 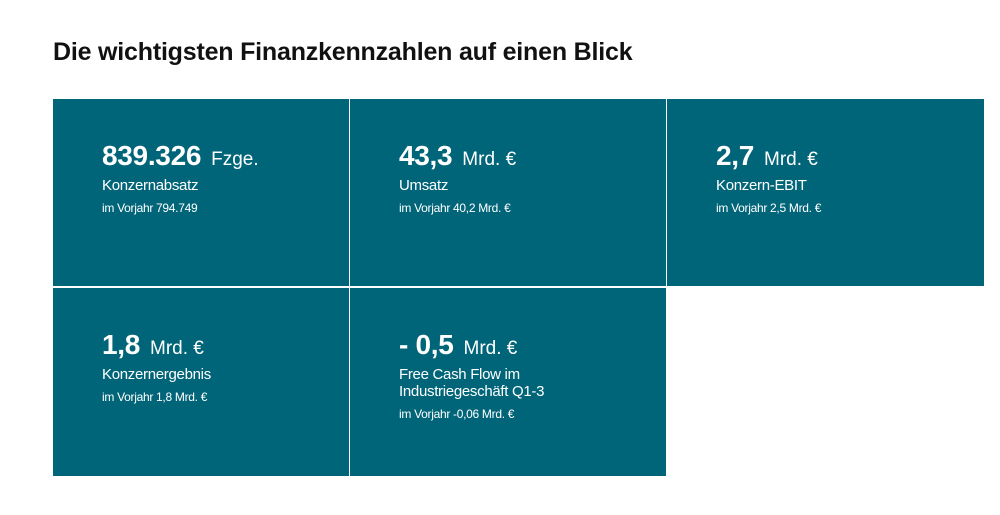 What do you see at coordinates (424, 185) in the screenshot?
I see `kpi-label: Umsatz` at bounding box center [424, 185].